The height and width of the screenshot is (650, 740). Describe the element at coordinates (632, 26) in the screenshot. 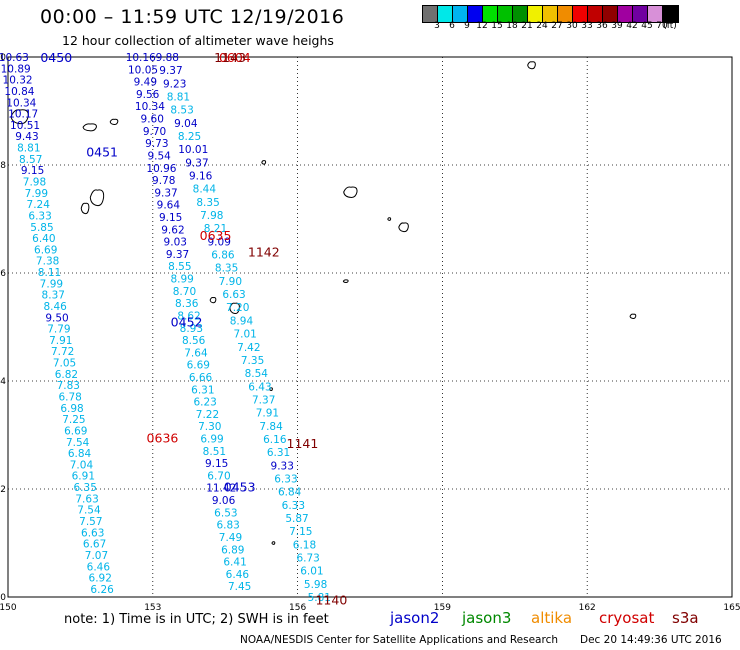

I see `color-scale-label: 42` at that location.